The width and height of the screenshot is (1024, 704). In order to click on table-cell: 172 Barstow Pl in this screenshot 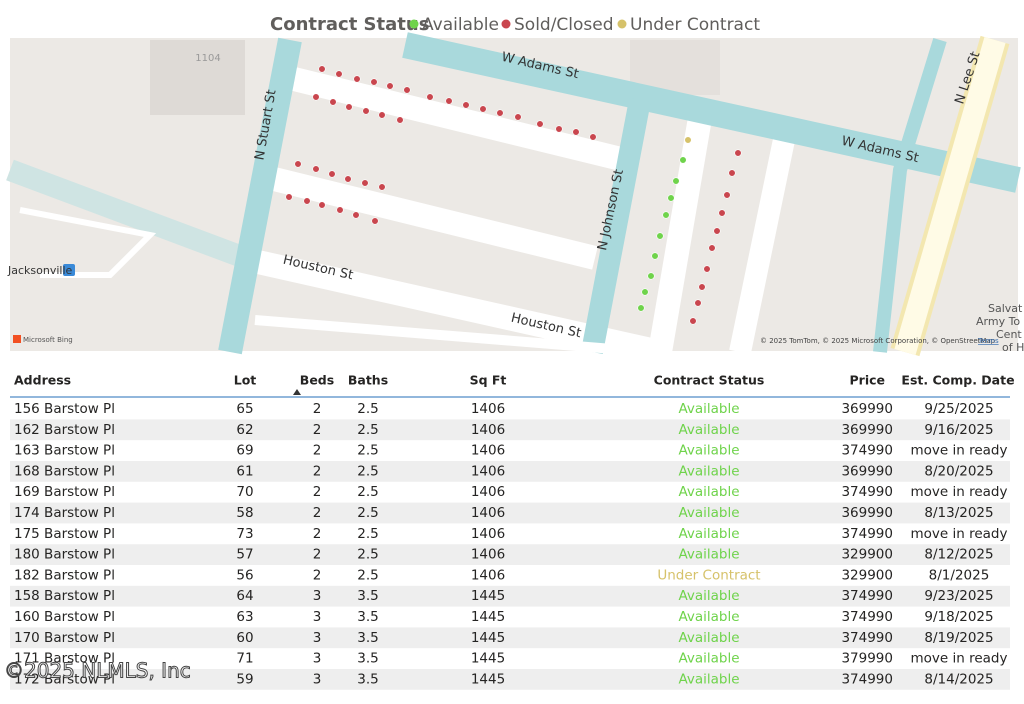, I will do `click(64, 679)`.